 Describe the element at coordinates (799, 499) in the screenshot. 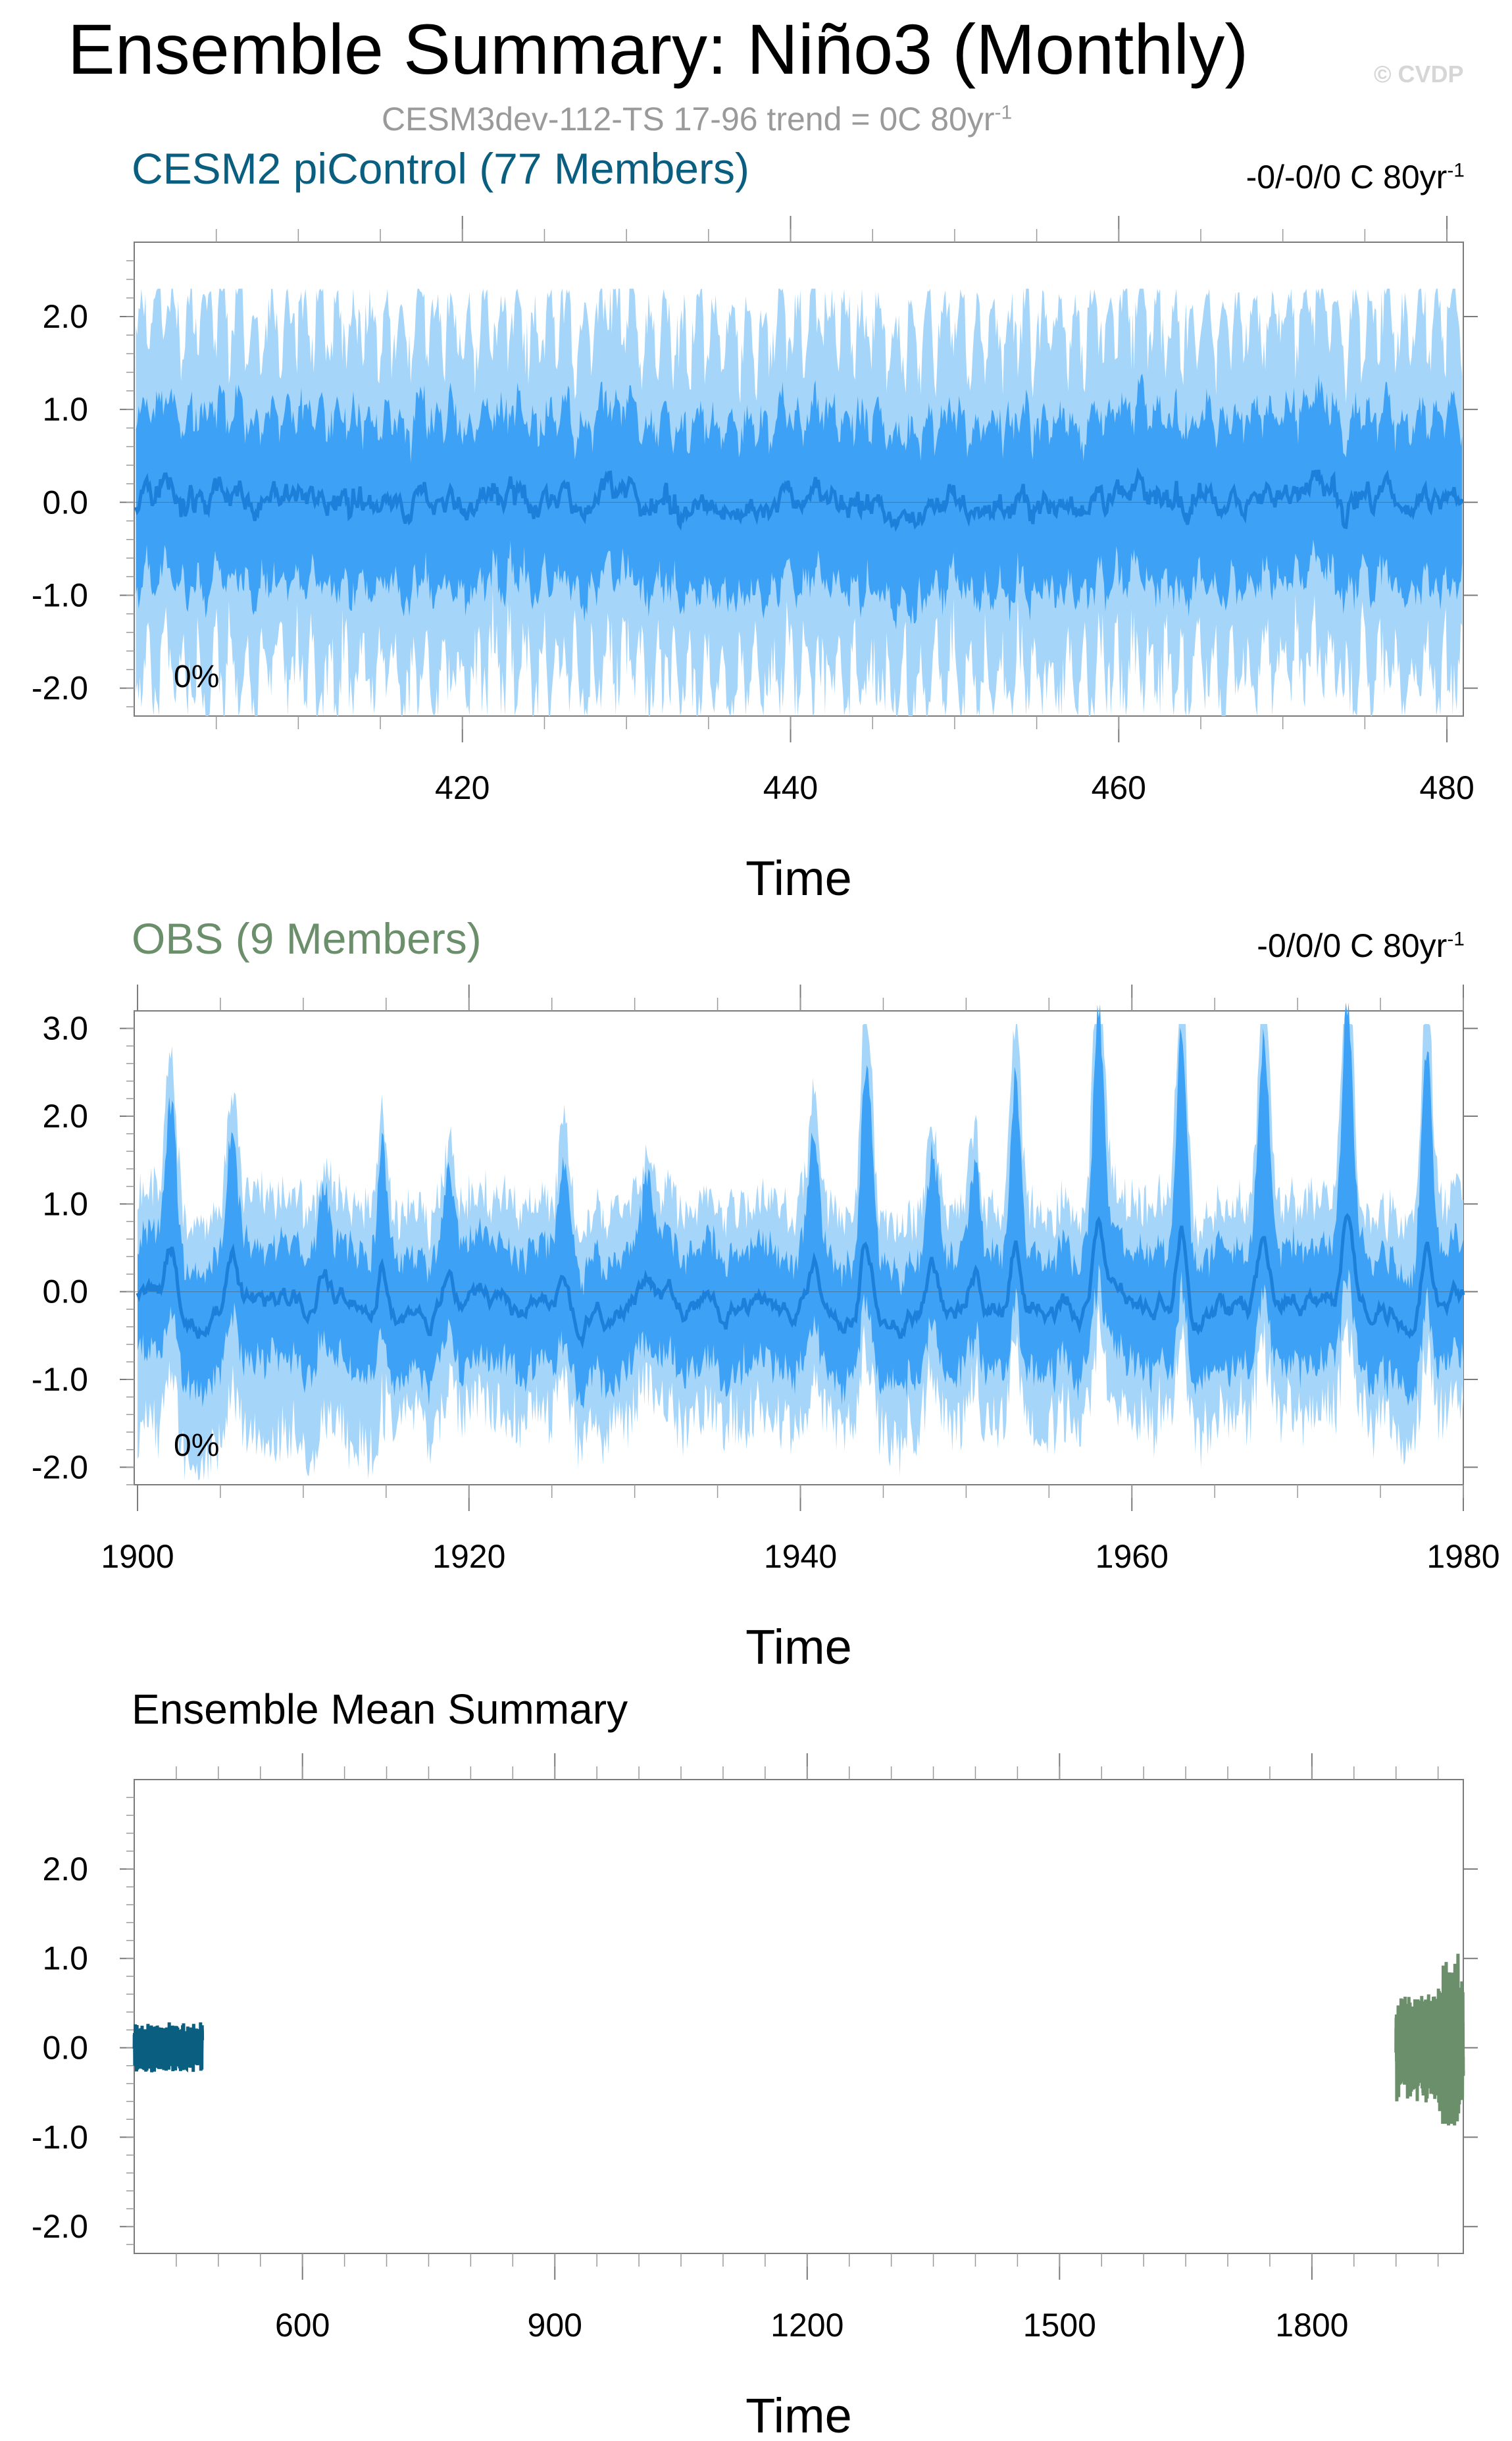

I see `panel1-ensemble-mean-line` at that location.